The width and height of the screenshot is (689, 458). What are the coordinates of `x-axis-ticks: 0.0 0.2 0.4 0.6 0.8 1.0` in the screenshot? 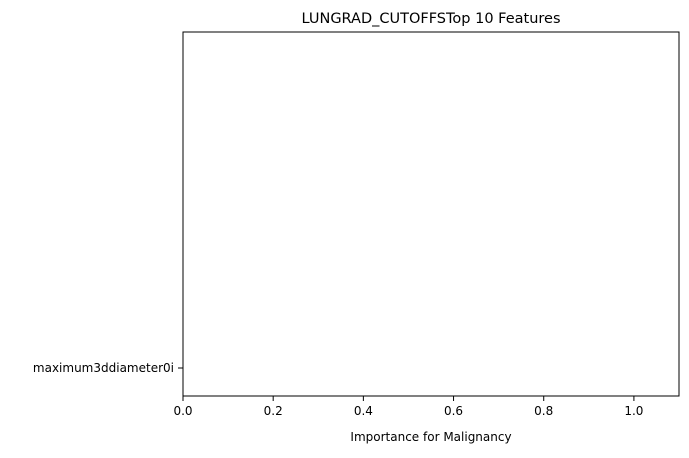 It's located at (408, 407).